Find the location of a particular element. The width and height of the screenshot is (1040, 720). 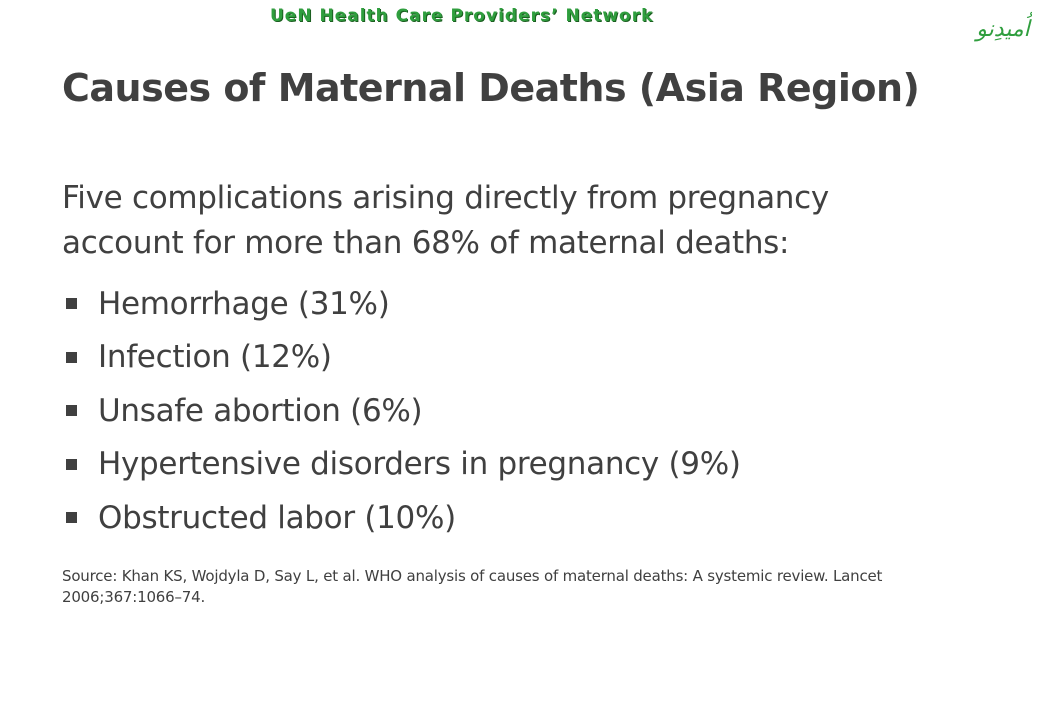

bullet-label: Hypertensive disorders in pregnancy (9%) is located at coordinates (419, 464).